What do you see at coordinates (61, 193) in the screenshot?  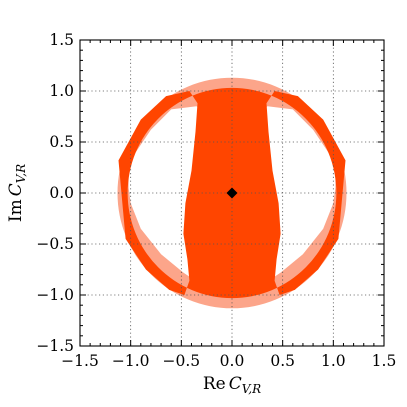 I see `y-tick-label: 0.0` at bounding box center [61, 193].